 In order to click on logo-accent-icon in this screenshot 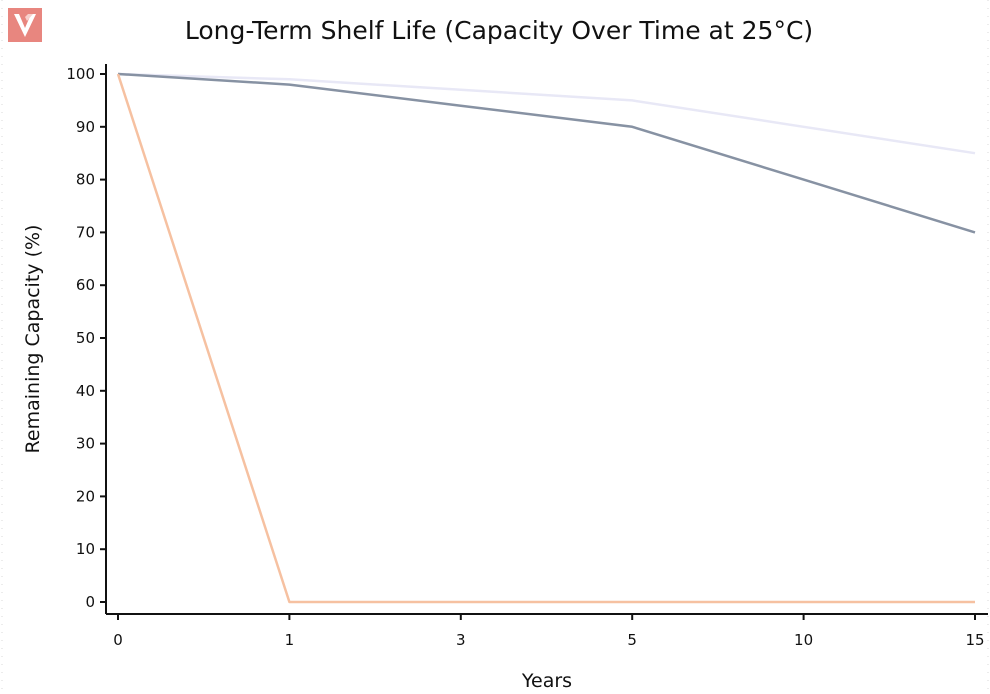, I will do `click(29, 17)`.